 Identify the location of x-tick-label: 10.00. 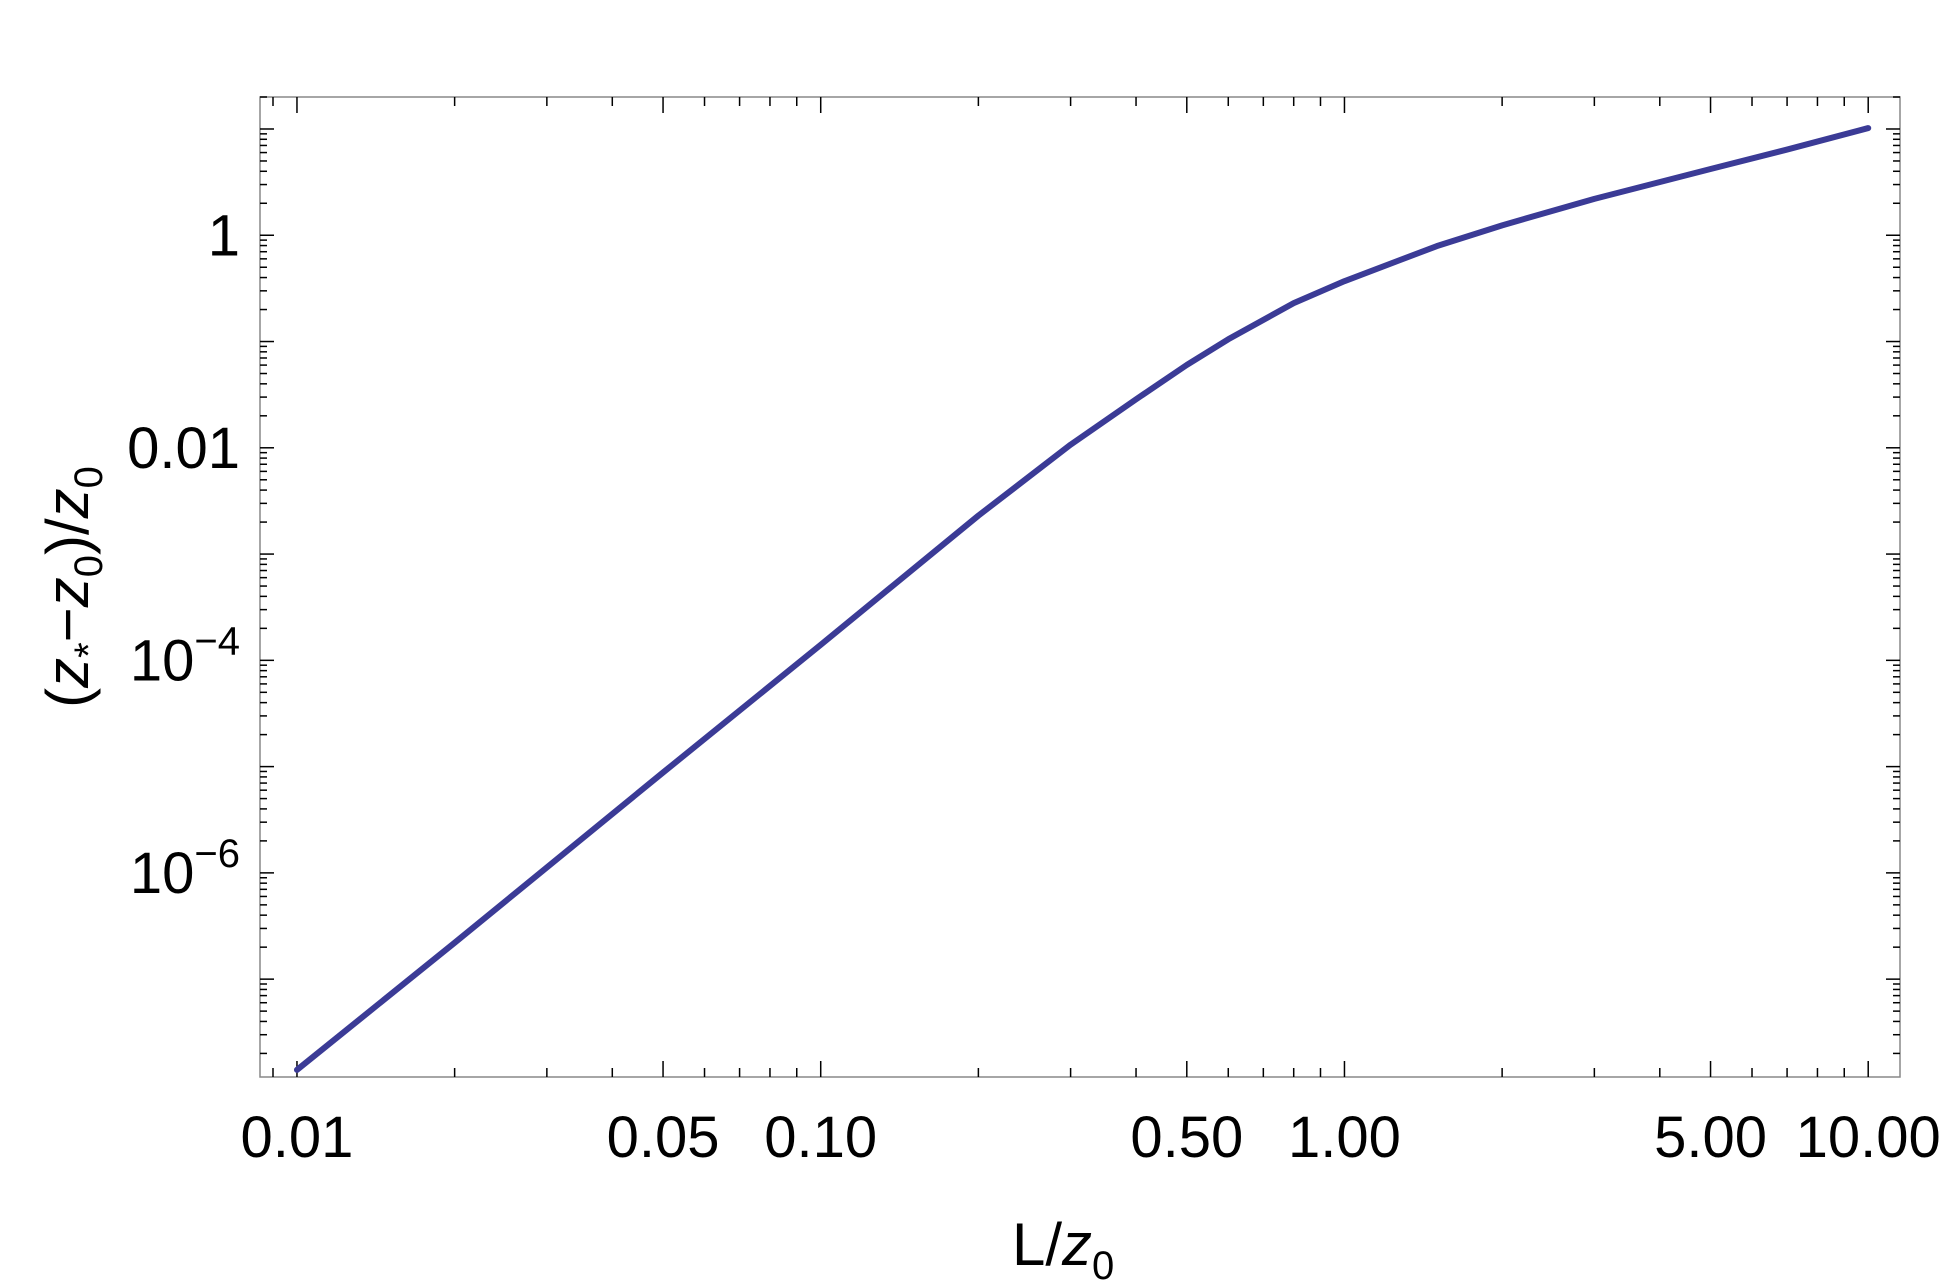
(1868, 1137).